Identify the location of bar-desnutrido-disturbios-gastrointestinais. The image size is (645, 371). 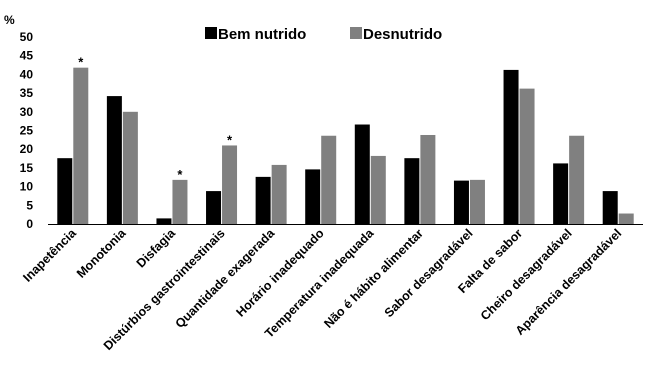
(230, 184).